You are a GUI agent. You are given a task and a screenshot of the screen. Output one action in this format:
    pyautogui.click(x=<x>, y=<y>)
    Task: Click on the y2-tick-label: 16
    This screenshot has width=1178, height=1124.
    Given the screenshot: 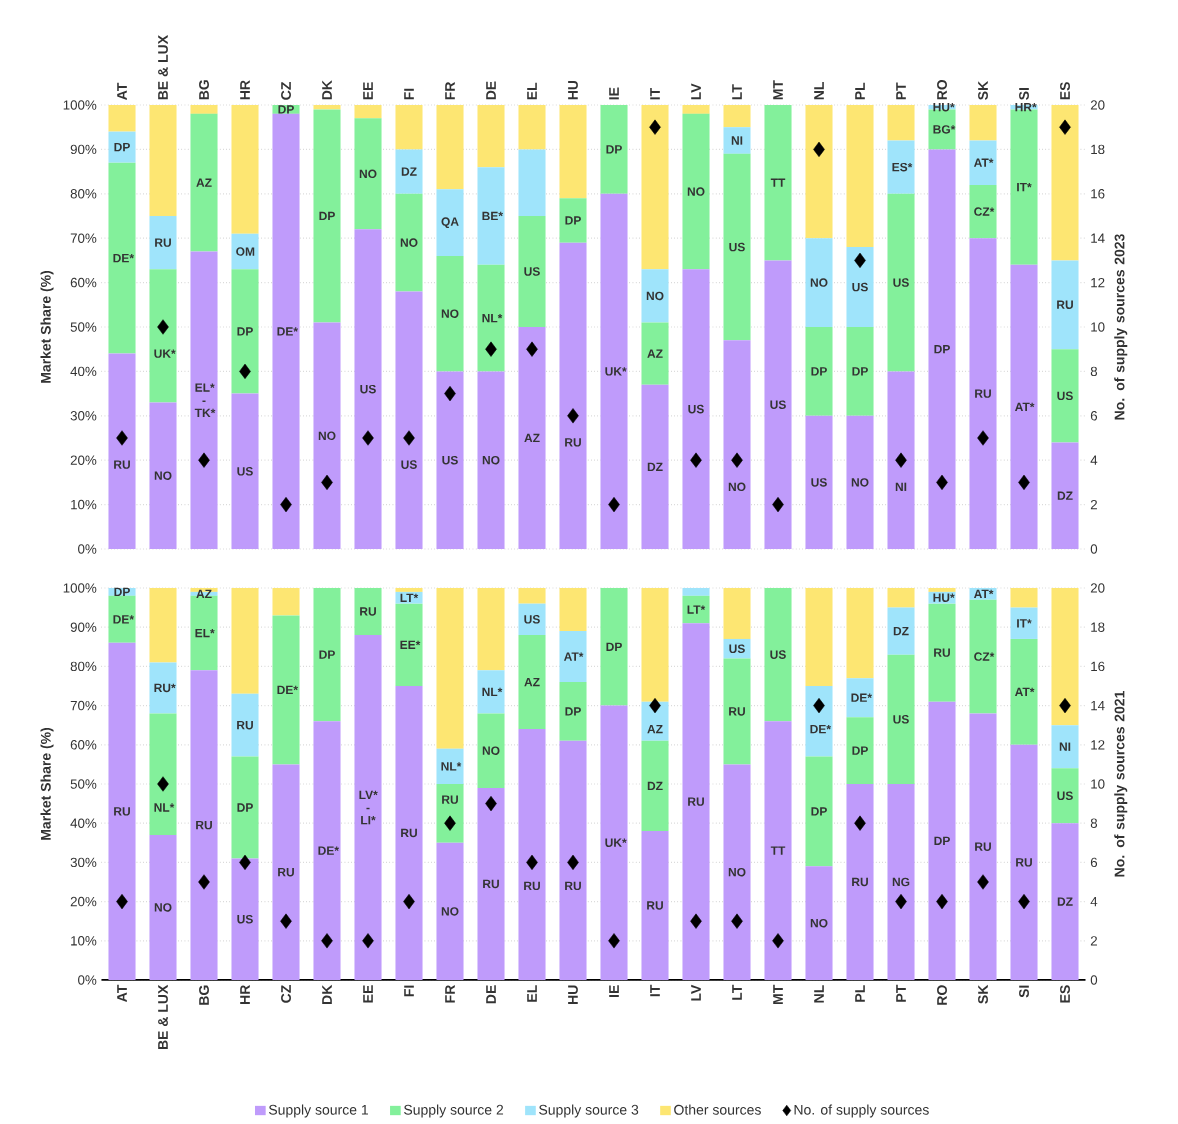 What is the action you would take?
    pyautogui.click(x=1098, y=666)
    